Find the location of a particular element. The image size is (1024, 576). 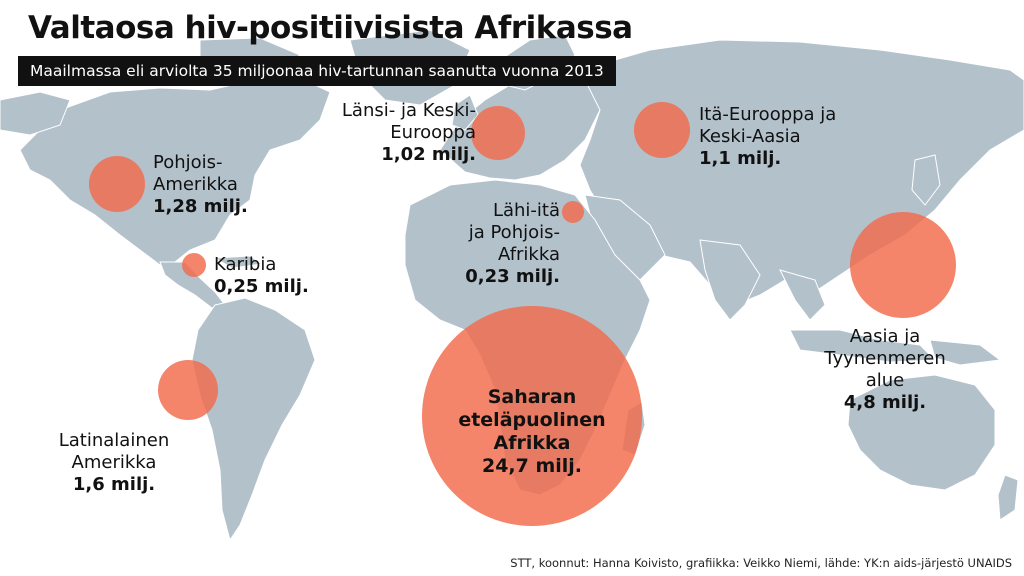

land-australia is located at coordinates (921, 432).